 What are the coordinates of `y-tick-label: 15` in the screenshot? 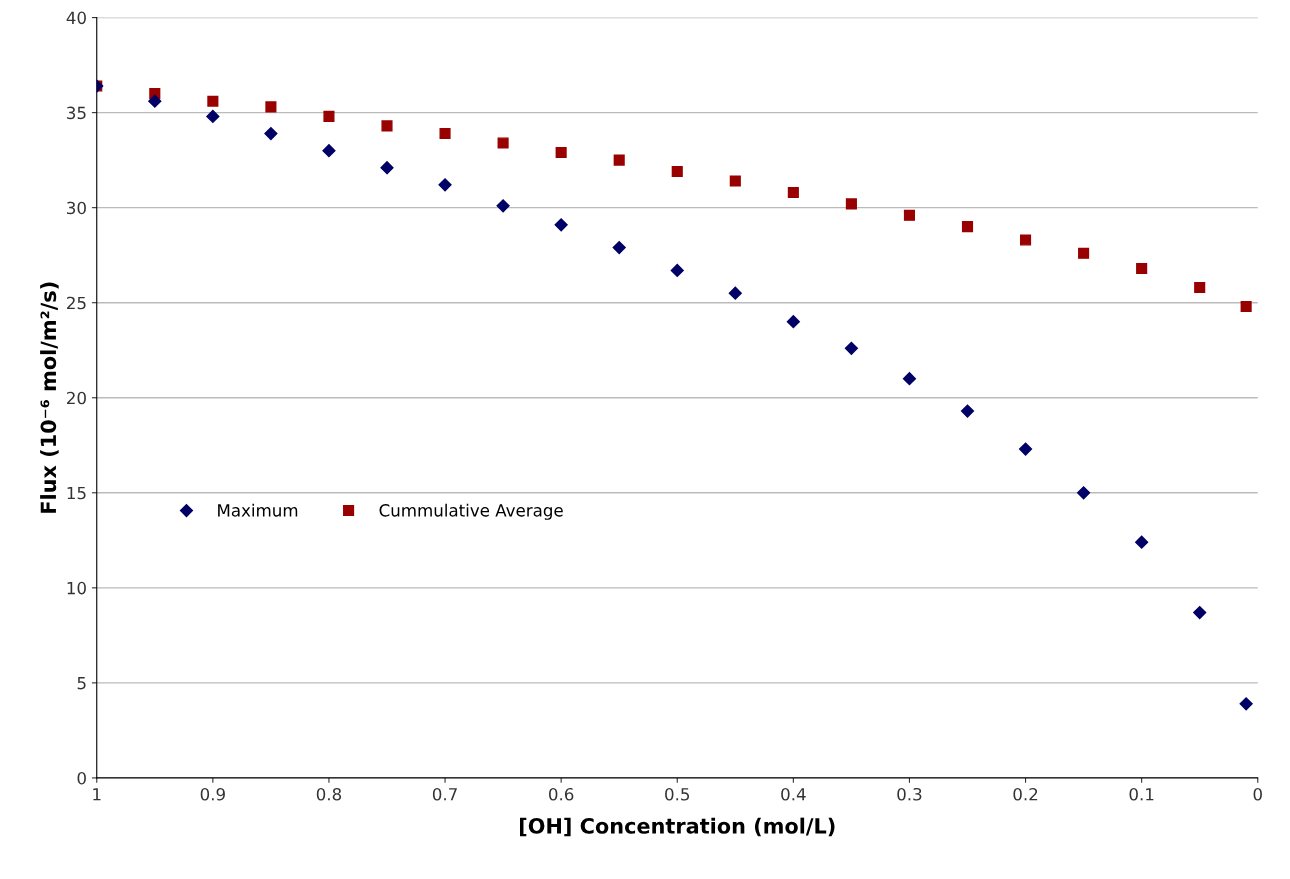 It's located at (76, 493).